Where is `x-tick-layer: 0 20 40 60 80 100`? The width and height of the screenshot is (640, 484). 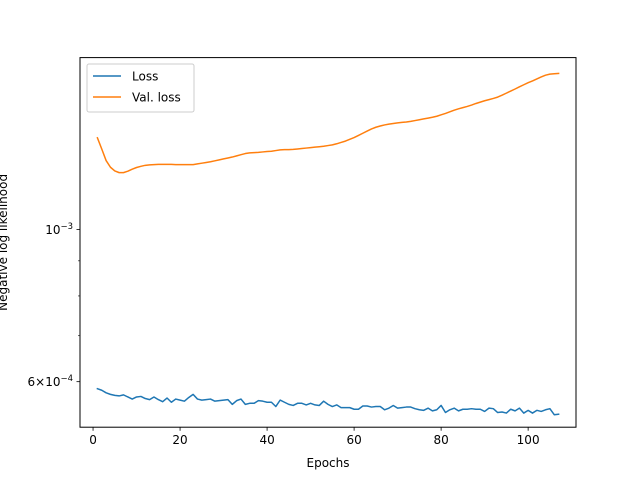
x-tick-layer: 0 20 40 60 80 100 is located at coordinates (314, 437).